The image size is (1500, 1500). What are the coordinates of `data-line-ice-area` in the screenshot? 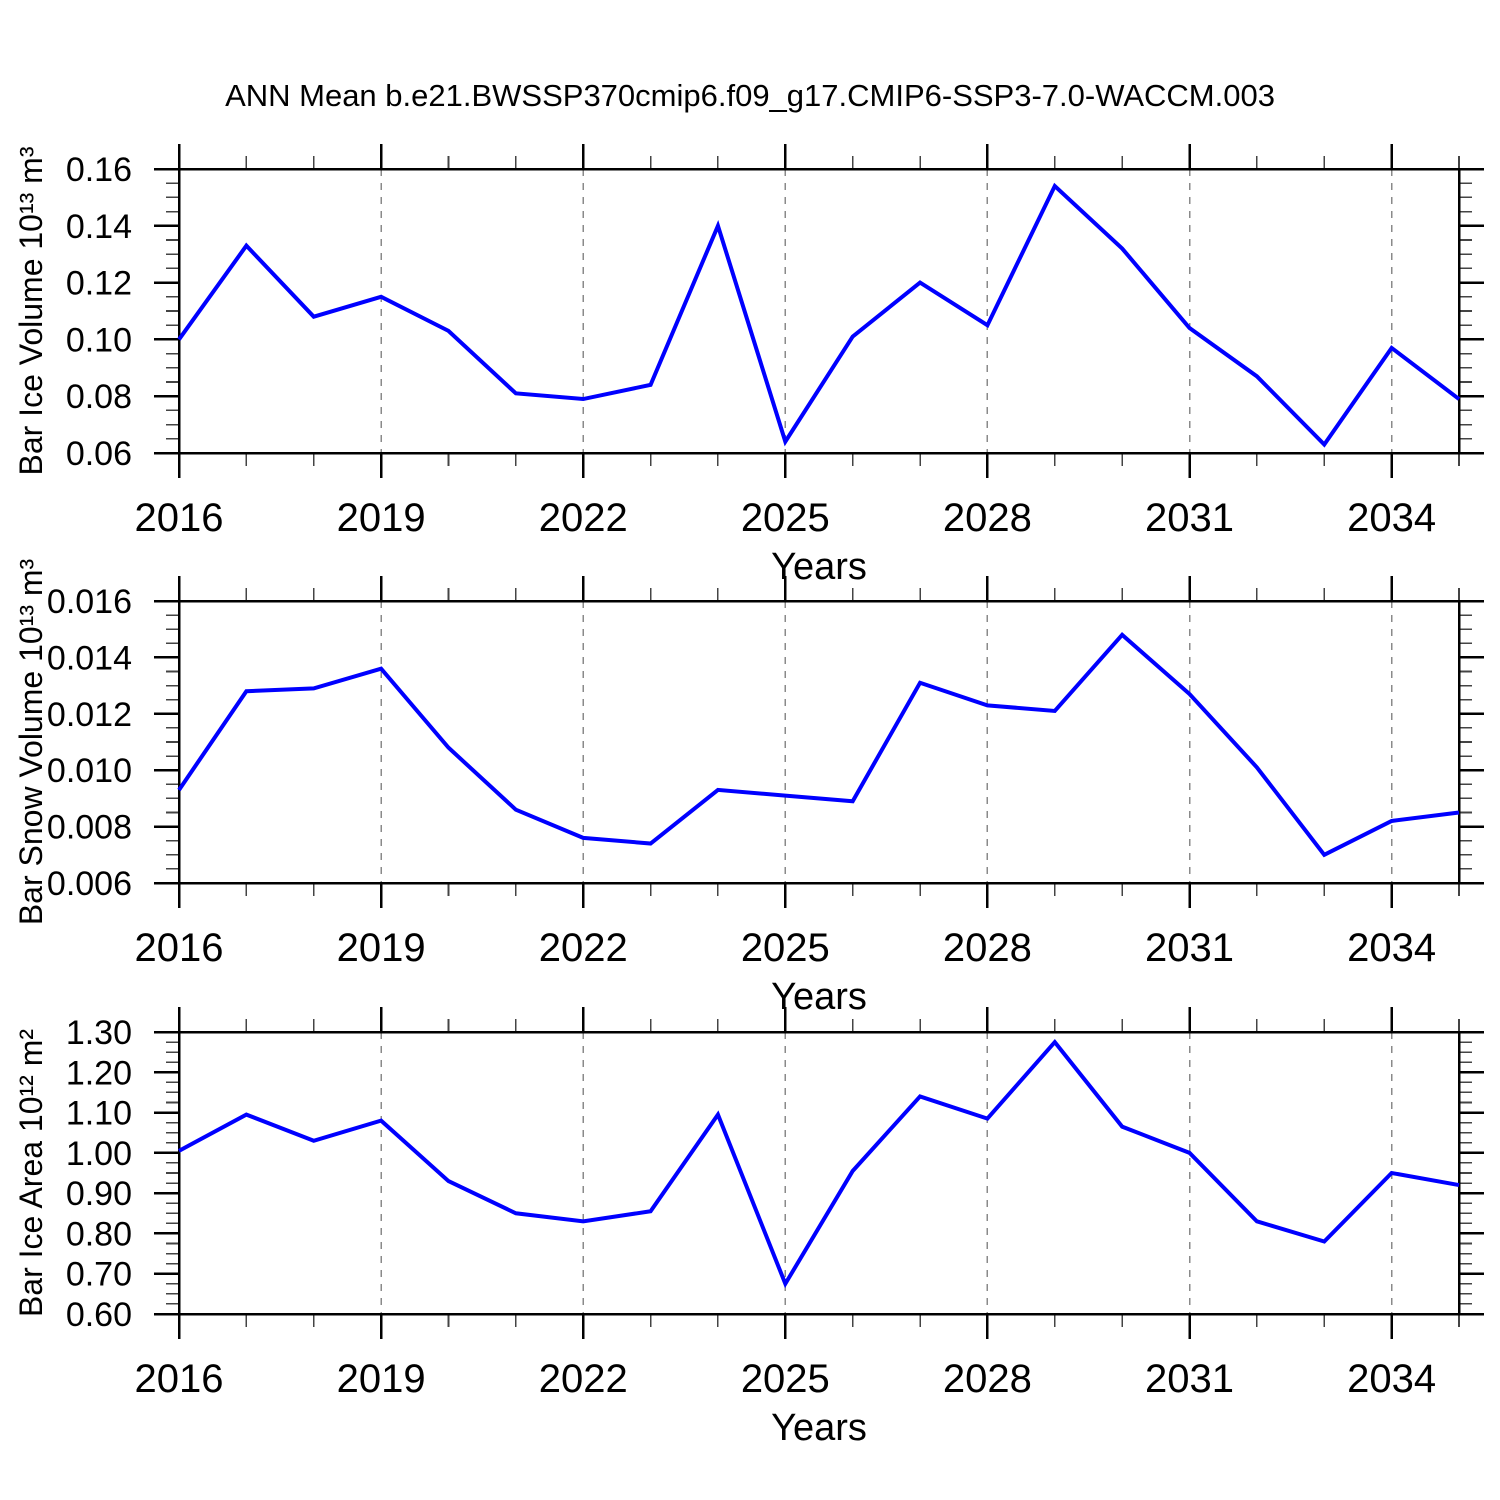 It's located at (819, 1163).